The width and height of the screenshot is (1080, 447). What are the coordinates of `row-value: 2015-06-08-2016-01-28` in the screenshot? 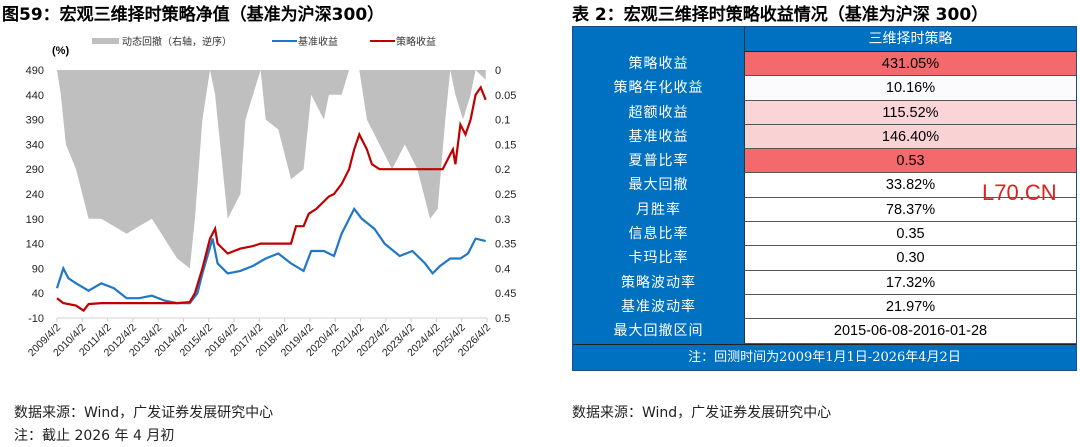 It's located at (910, 331).